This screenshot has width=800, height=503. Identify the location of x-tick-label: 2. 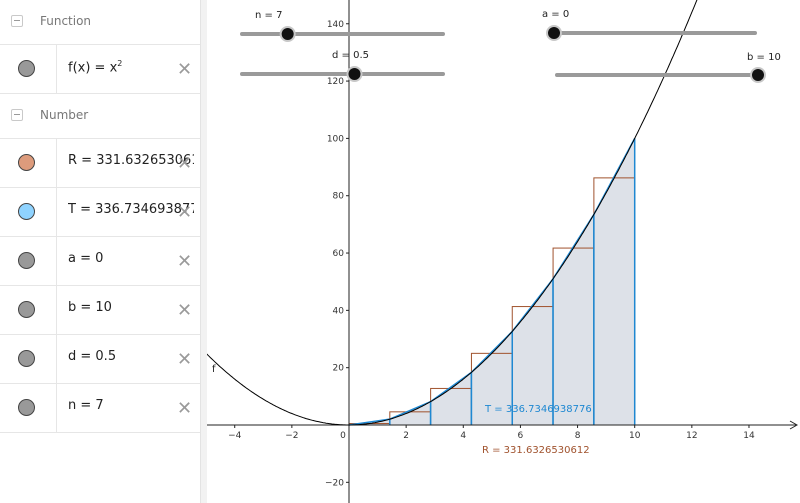
(406, 436).